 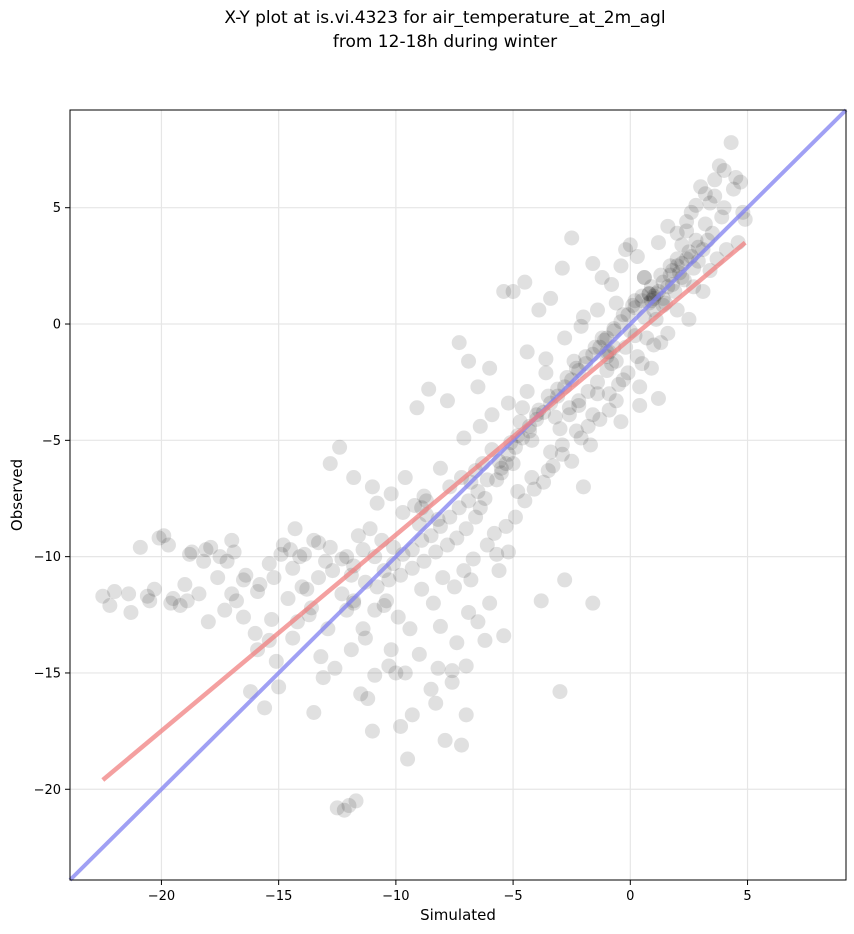 I want to click on y-axis-label: Observed, so click(x=17, y=495).